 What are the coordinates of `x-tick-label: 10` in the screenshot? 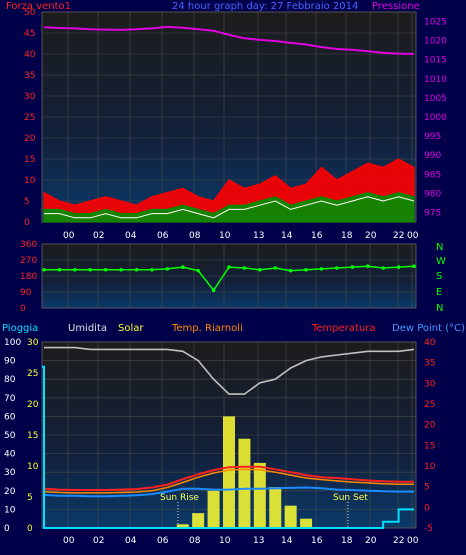 It's located at (225, 541).